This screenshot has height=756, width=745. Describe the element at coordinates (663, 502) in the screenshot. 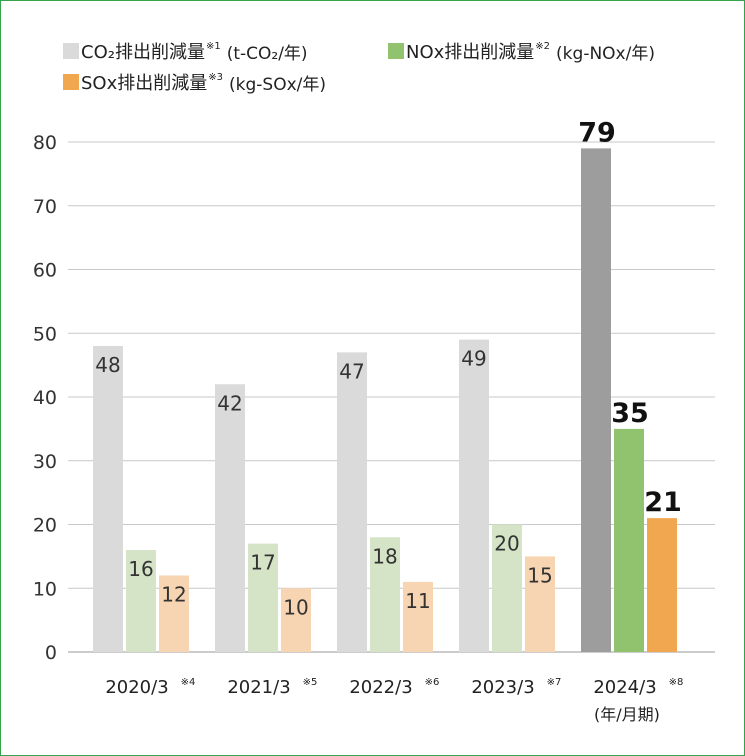

I see `data-label: 21` at that location.